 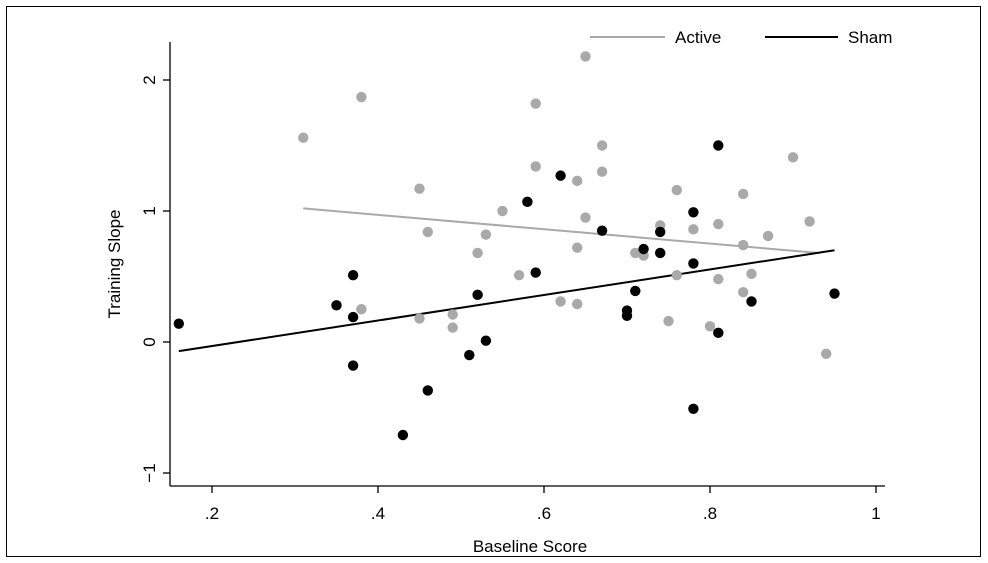 What do you see at coordinates (149, 79) in the screenshot?
I see `y-tick-label: 2` at bounding box center [149, 79].